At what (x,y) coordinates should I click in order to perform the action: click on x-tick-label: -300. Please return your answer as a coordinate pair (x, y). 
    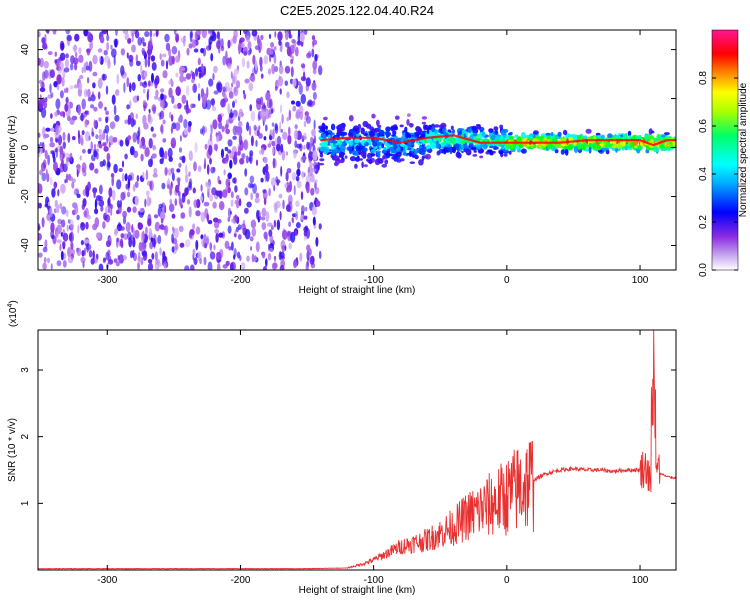
    Looking at the image, I should click on (107, 280).